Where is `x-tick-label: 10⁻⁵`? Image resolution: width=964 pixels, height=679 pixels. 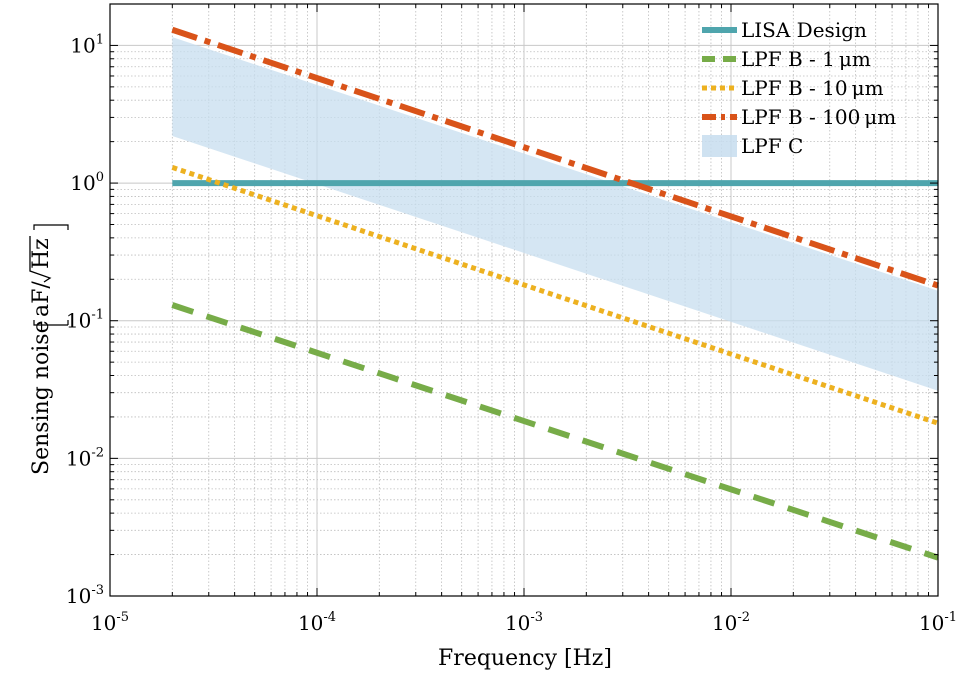 x-tick-label: 10⁻⁵ is located at coordinates (110, 622).